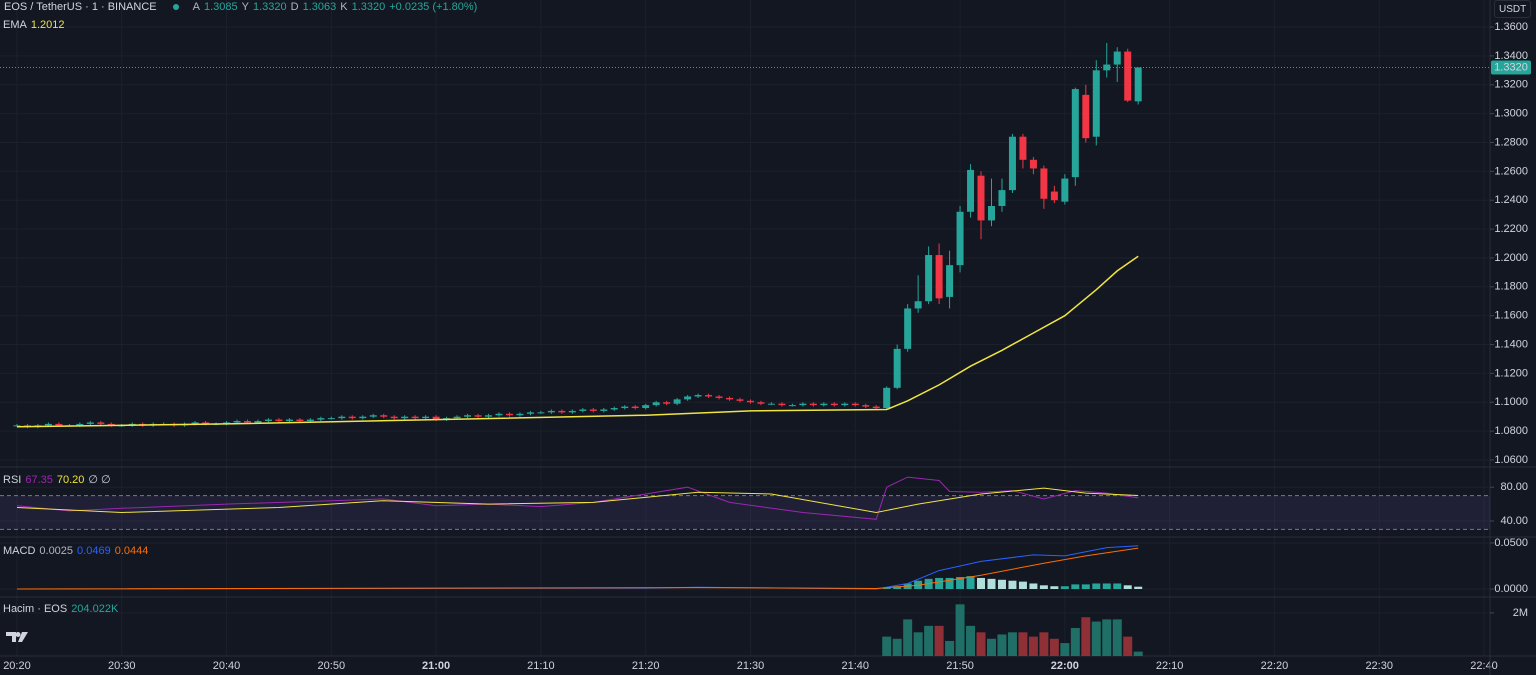 The width and height of the screenshot is (1536, 675). I want to click on y-tick-label: 1.2600, so click(1511, 171).